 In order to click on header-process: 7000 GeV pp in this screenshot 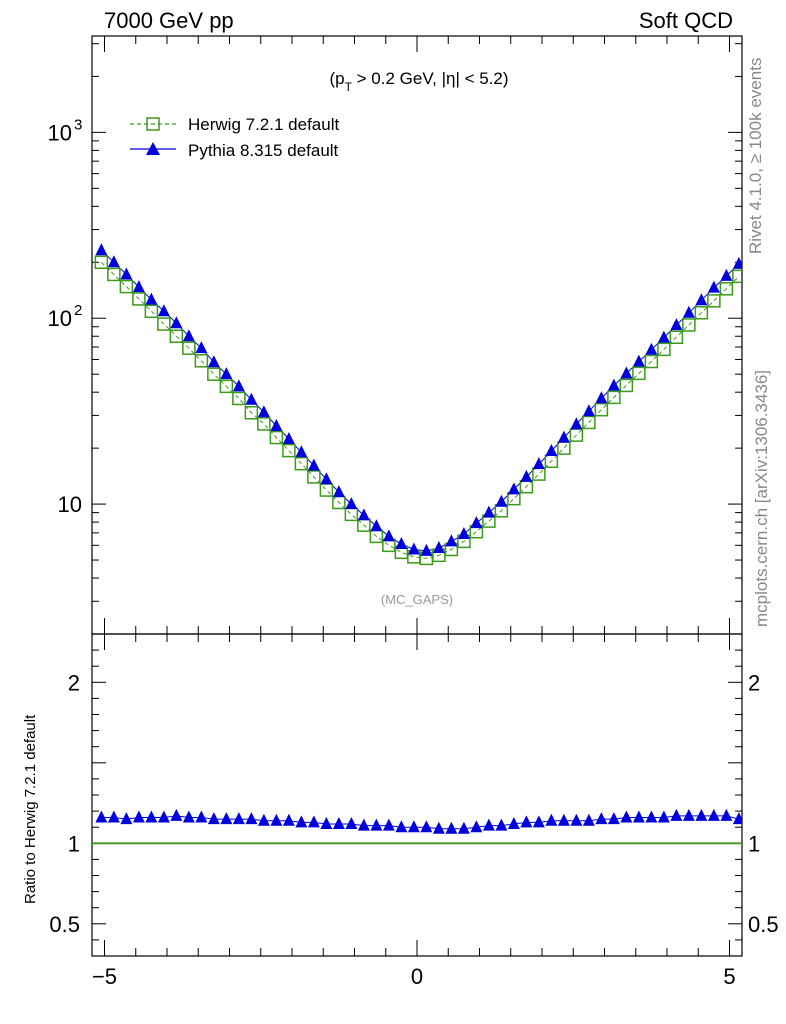, I will do `click(169, 20)`.